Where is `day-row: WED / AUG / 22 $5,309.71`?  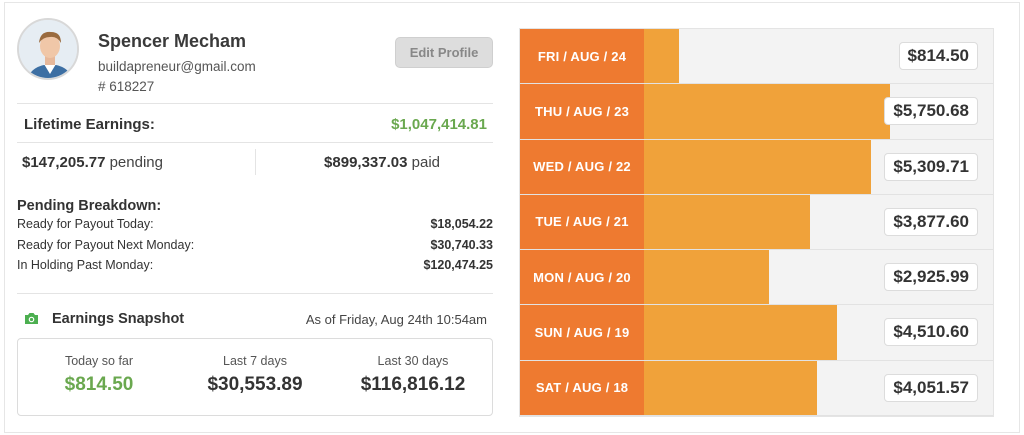 day-row: WED / AUG / 22 $5,309.71 is located at coordinates (756, 167).